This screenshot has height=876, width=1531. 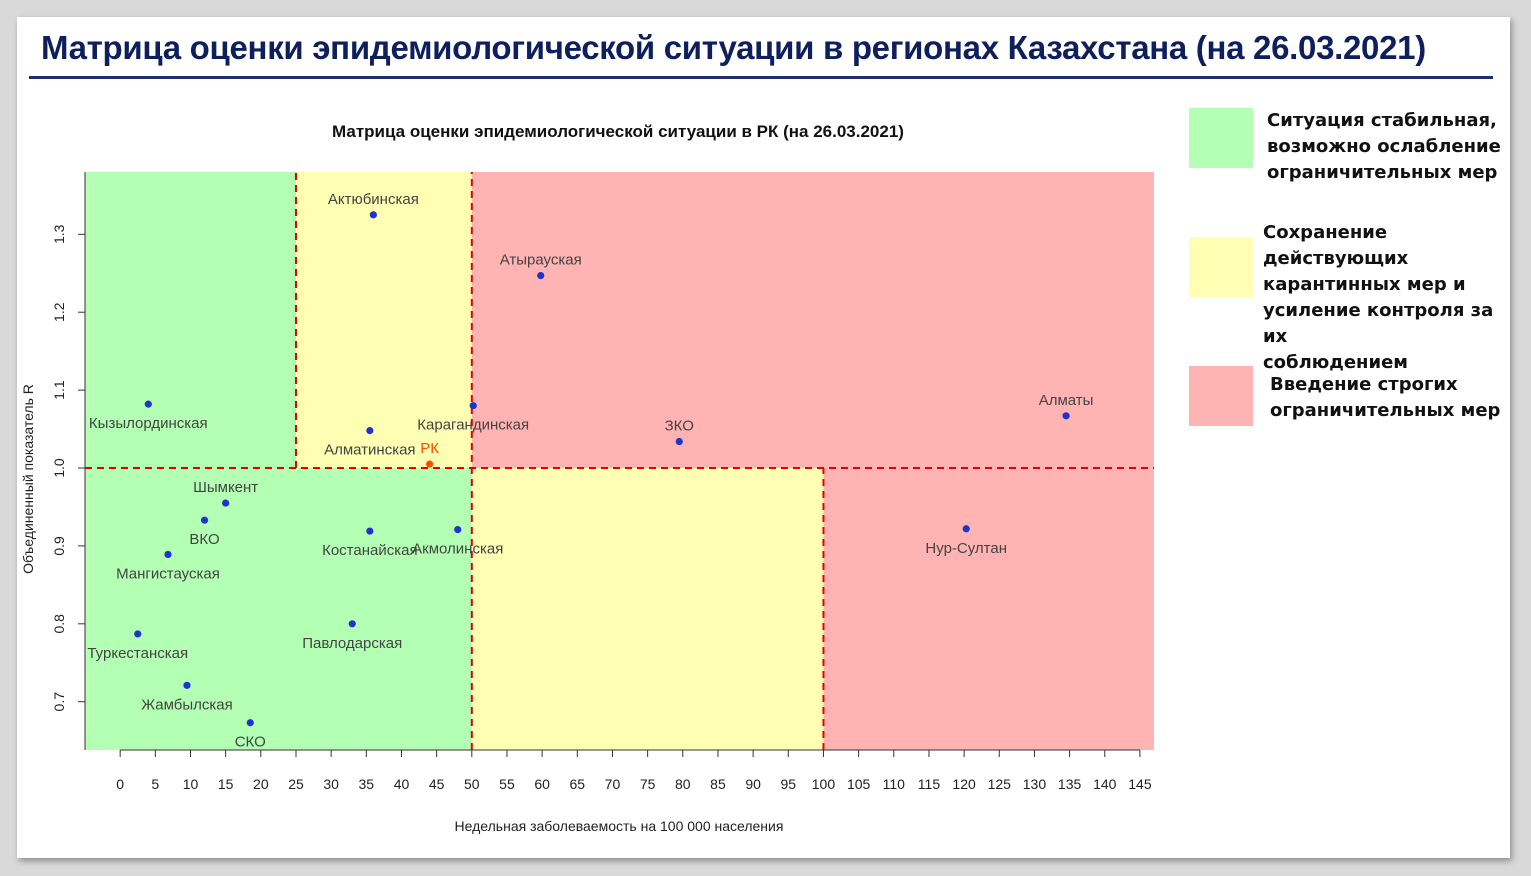 I want to click on legend-text: Введение строгих ограничительных мер, so click(x=1385, y=397).